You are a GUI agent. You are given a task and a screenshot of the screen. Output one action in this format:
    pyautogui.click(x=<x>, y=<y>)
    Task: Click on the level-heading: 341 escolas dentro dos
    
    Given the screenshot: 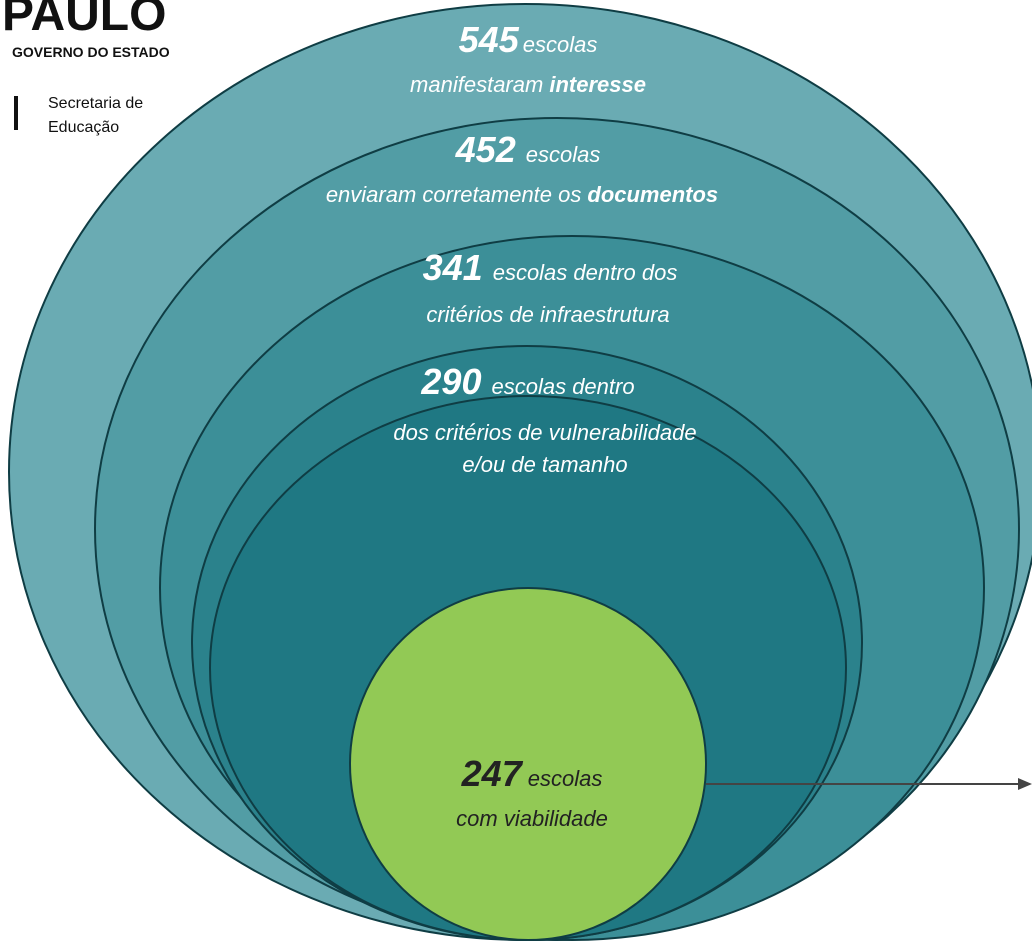 What is the action you would take?
    pyautogui.click(x=550, y=267)
    